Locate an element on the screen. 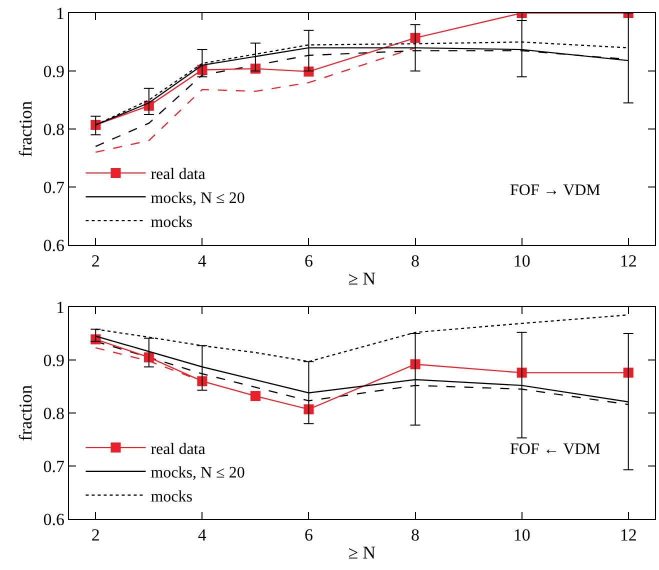 The width and height of the screenshot is (659, 570). line-series is located at coordinates (255, 100).